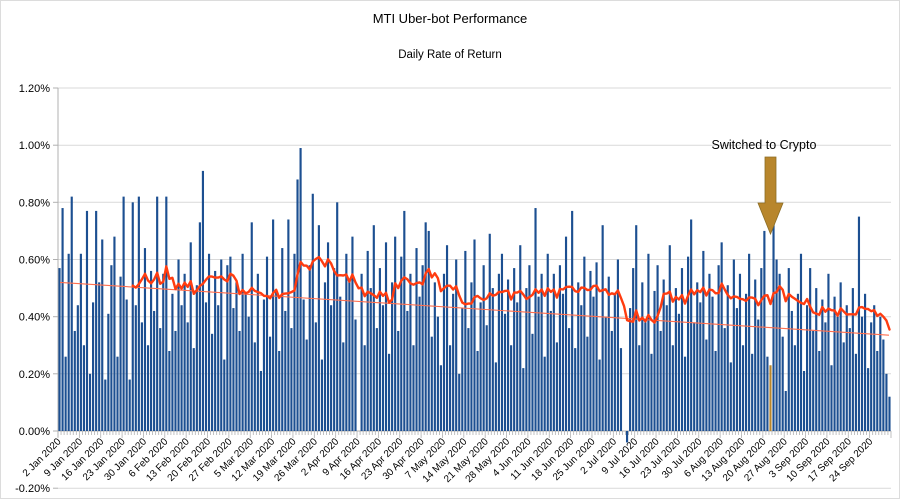 Image resolution: width=900 pixels, height=499 pixels. Describe the element at coordinates (34, 146) in the screenshot. I see `y-axis-label: 1.00%` at that location.